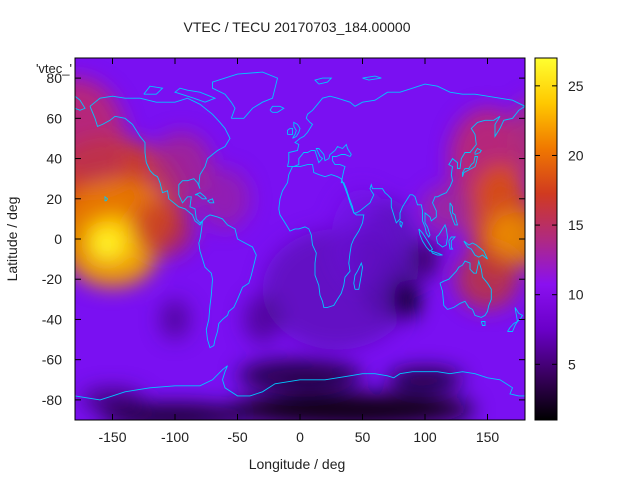 This screenshot has width=640, height=480. What do you see at coordinates (54, 199) in the screenshot?
I see `y-tick-label: 20` at bounding box center [54, 199].